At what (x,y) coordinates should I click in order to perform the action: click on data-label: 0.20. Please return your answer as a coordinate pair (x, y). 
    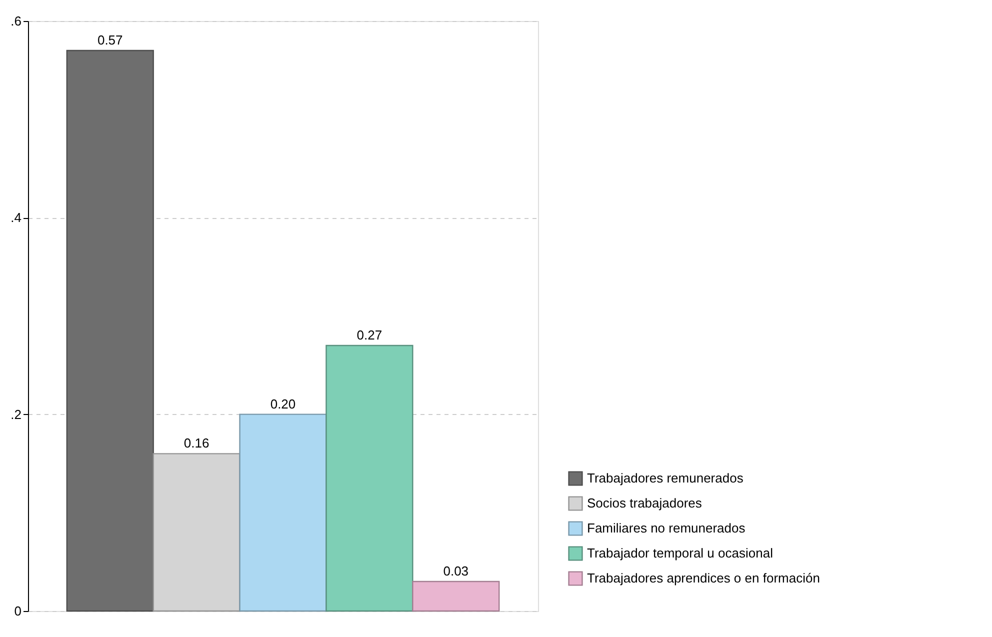
    Looking at the image, I should click on (283, 404).